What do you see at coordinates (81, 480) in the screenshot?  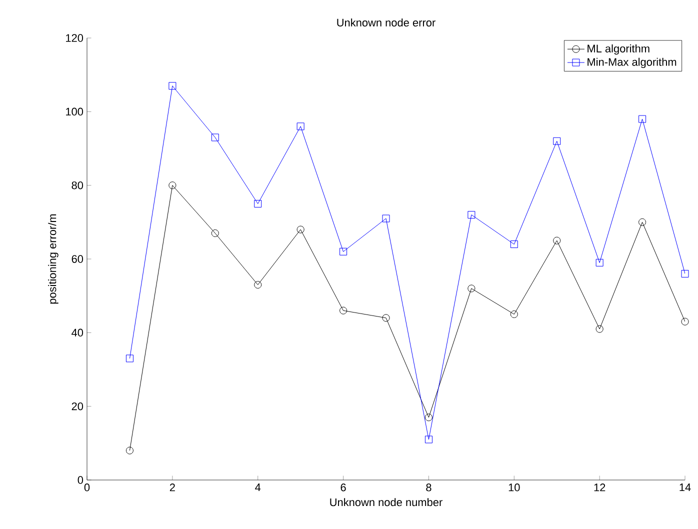 I see `y-tick-label: 0` at bounding box center [81, 480].